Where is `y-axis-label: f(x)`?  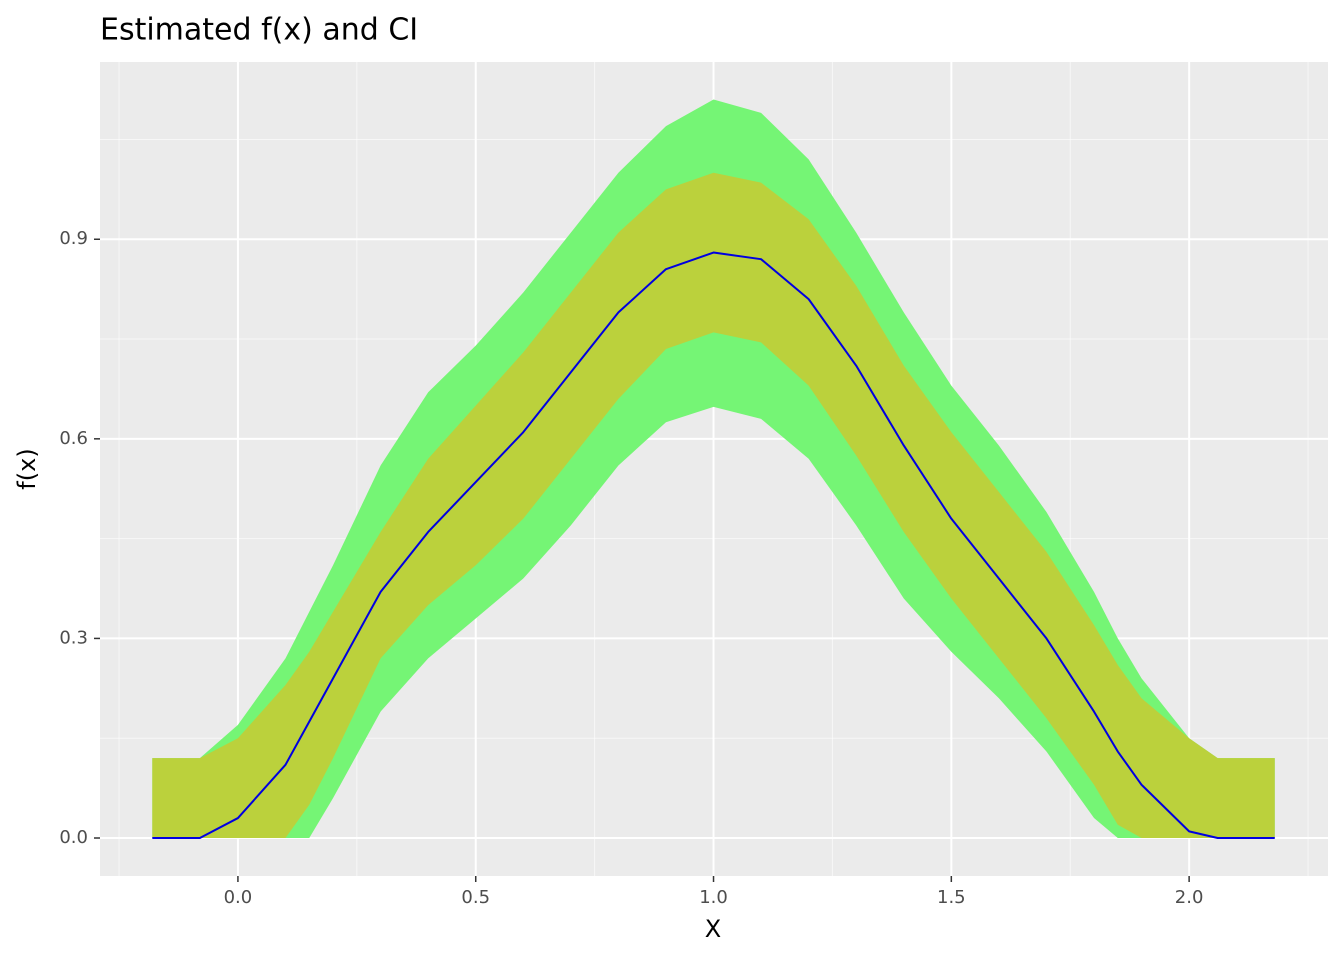 y-axis-label: f(x) is located at coordinates (27, 468).